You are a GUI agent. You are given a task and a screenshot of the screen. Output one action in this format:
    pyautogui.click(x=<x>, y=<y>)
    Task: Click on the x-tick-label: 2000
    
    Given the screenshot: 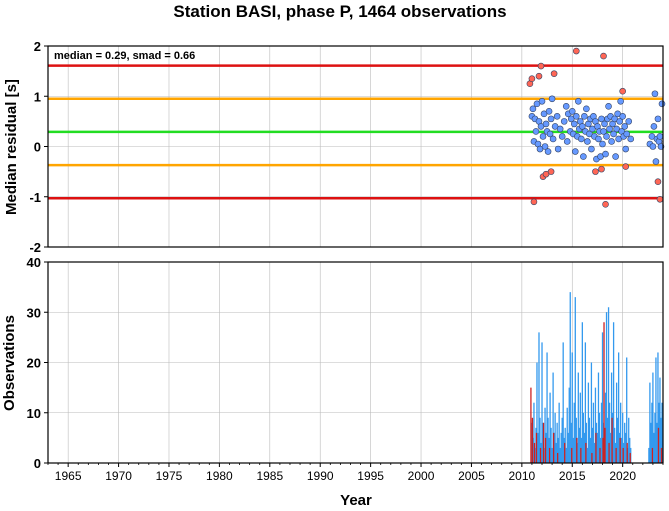 What is the action you would take?
    pyautogui.click(x=421, y=476)
    